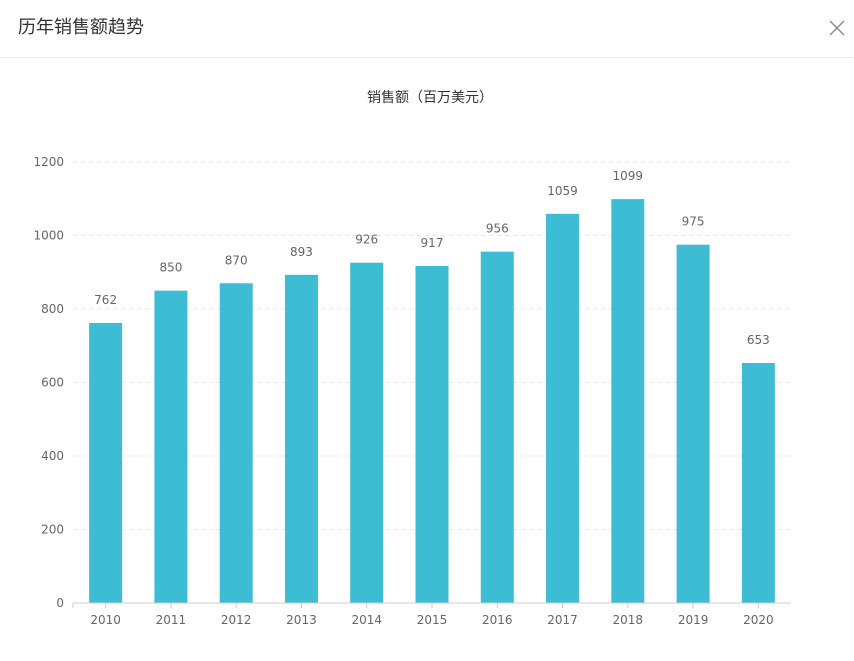 The height and width of the screenshot is (661, 854). Describe the element at coordinates (366, 620) in the screenshot. I see `x-tick-label: 2014` at that location.